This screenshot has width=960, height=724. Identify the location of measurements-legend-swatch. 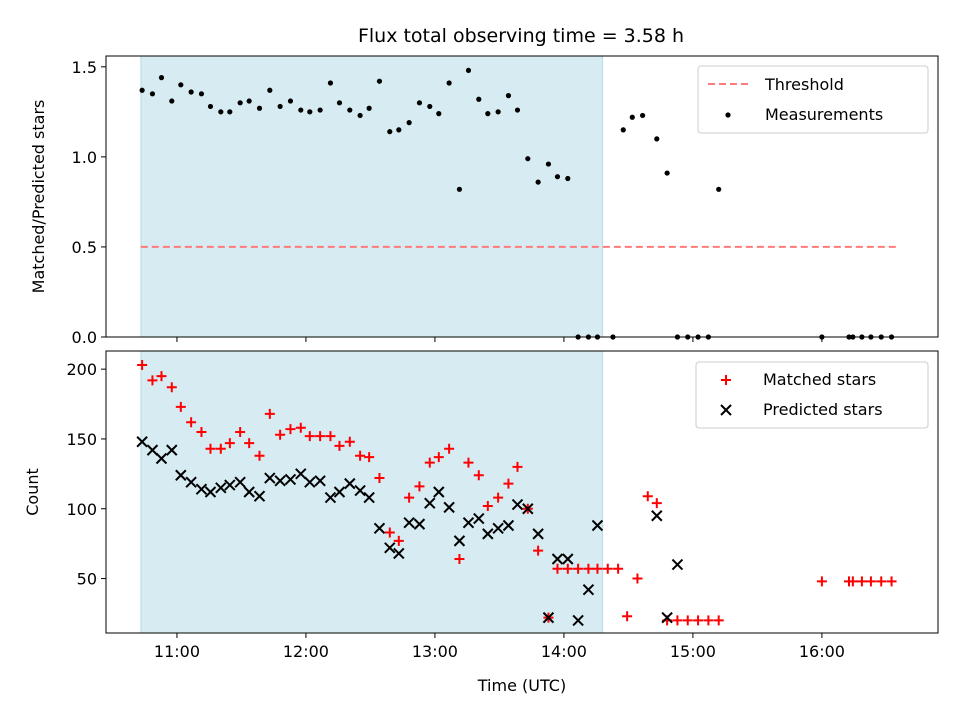
(728, 115).